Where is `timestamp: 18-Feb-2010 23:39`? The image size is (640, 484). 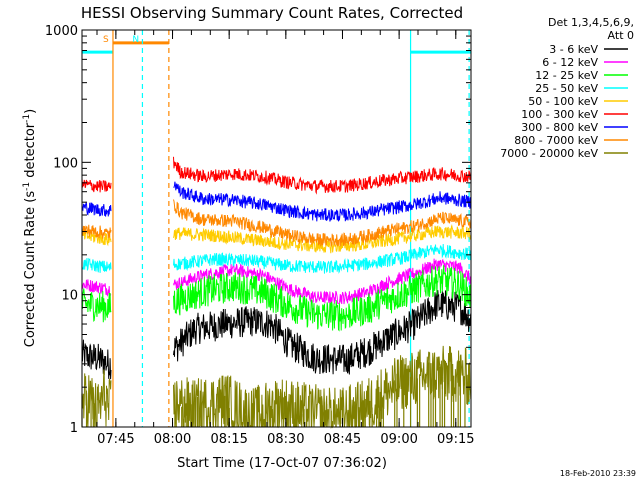 timestamp: 18-Feb-2010 23:39 is located at coordinates (598, 473).